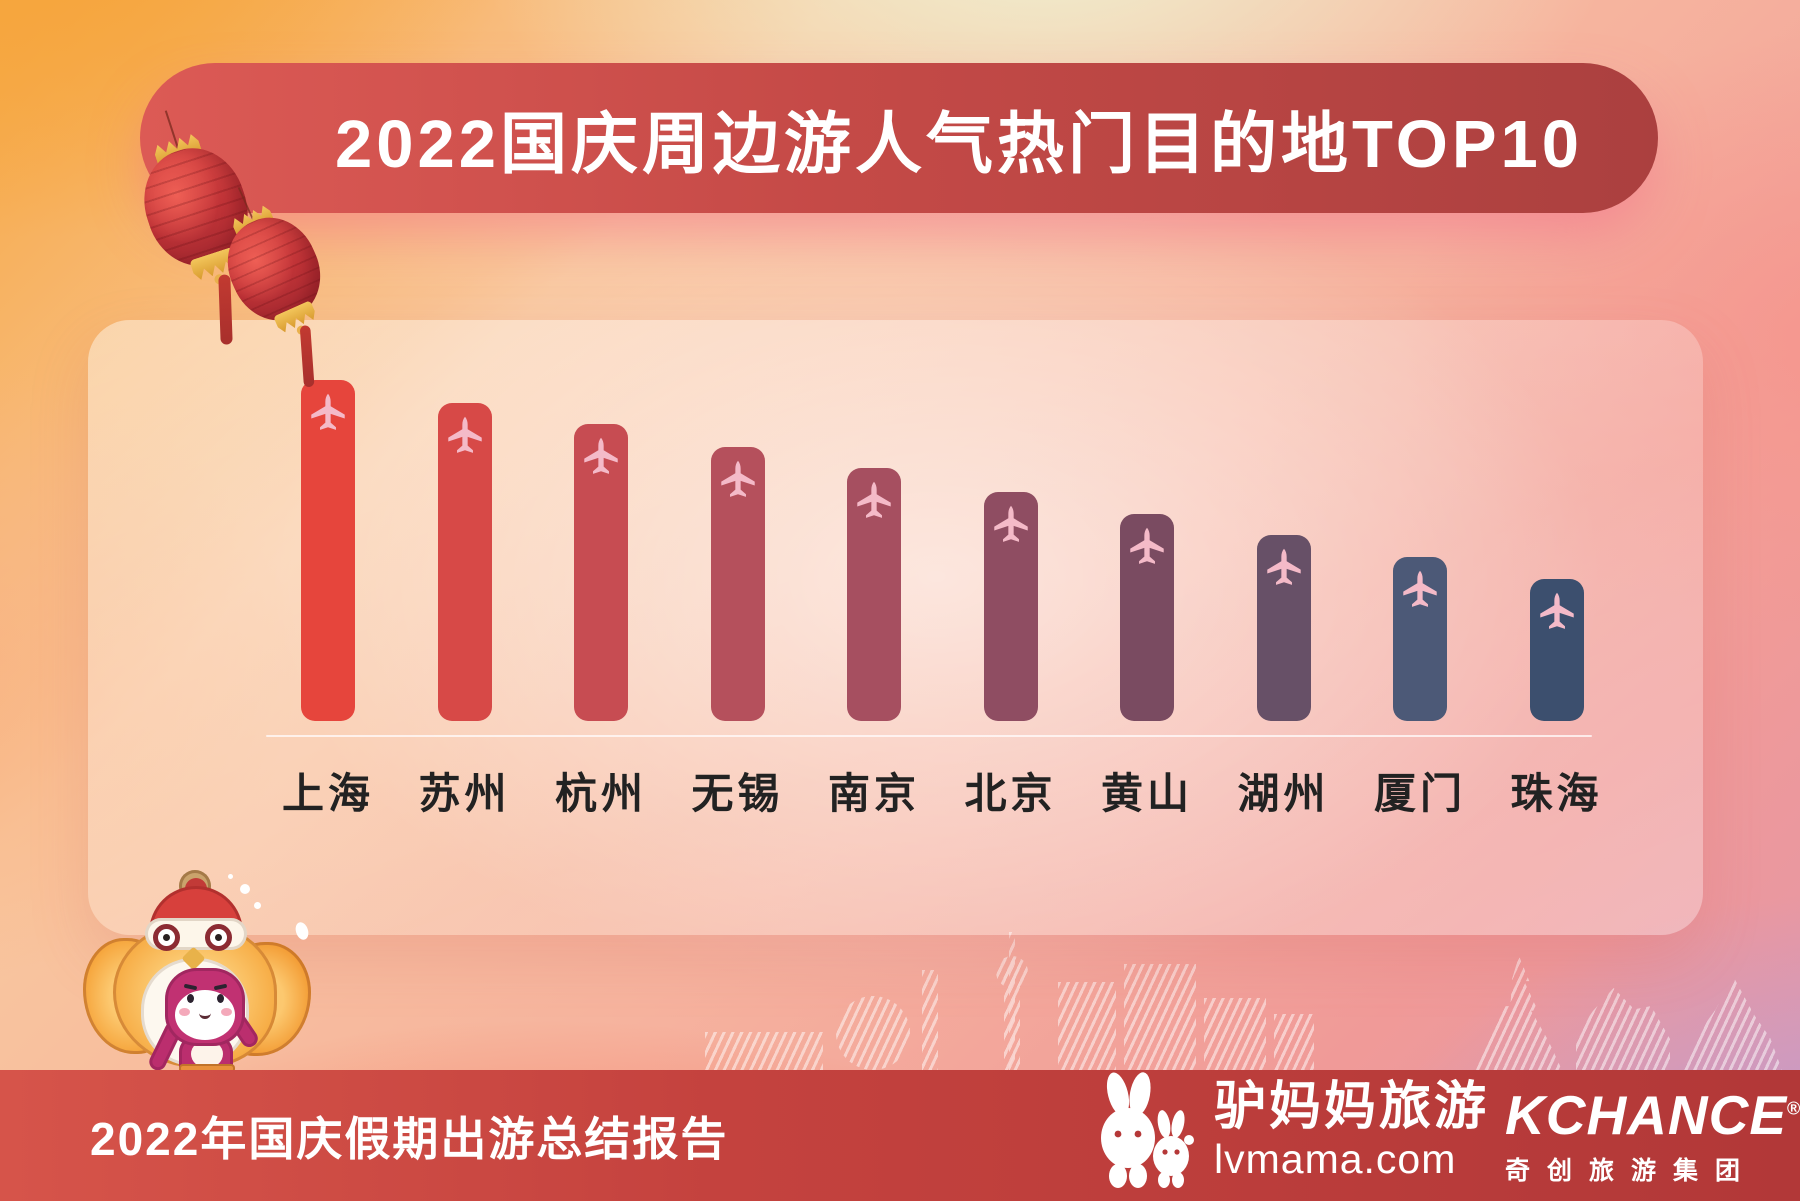 The height and width of the screenshot is (1201, 1800). Describe the element at coordinates (1147, 1129) in the screenshot. I see `rabbit-mascot-icon` at that location.